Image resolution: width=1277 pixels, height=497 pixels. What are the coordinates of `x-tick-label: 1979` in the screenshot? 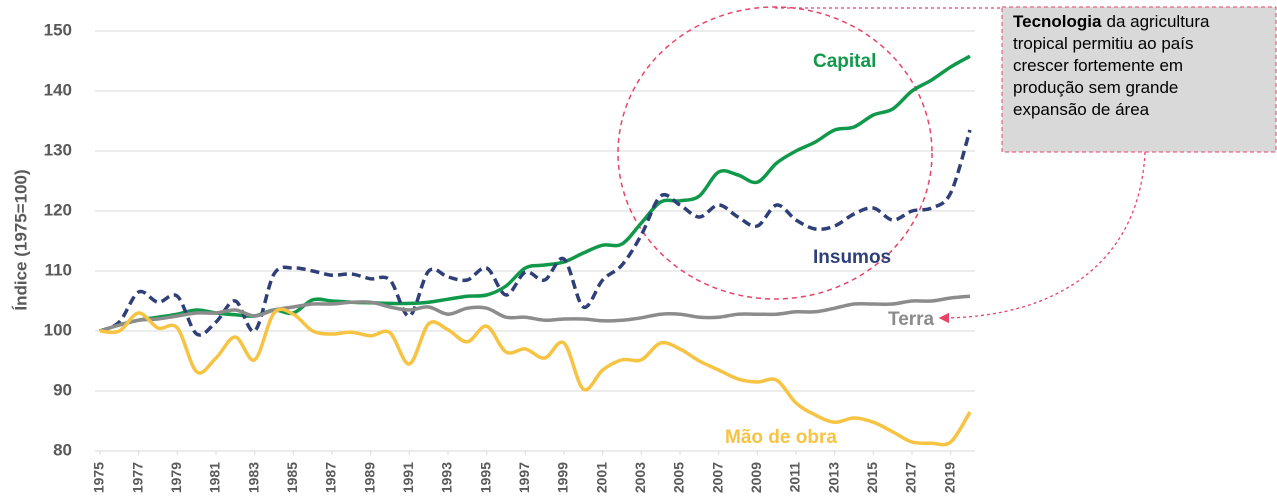 It's located at (176, 477).